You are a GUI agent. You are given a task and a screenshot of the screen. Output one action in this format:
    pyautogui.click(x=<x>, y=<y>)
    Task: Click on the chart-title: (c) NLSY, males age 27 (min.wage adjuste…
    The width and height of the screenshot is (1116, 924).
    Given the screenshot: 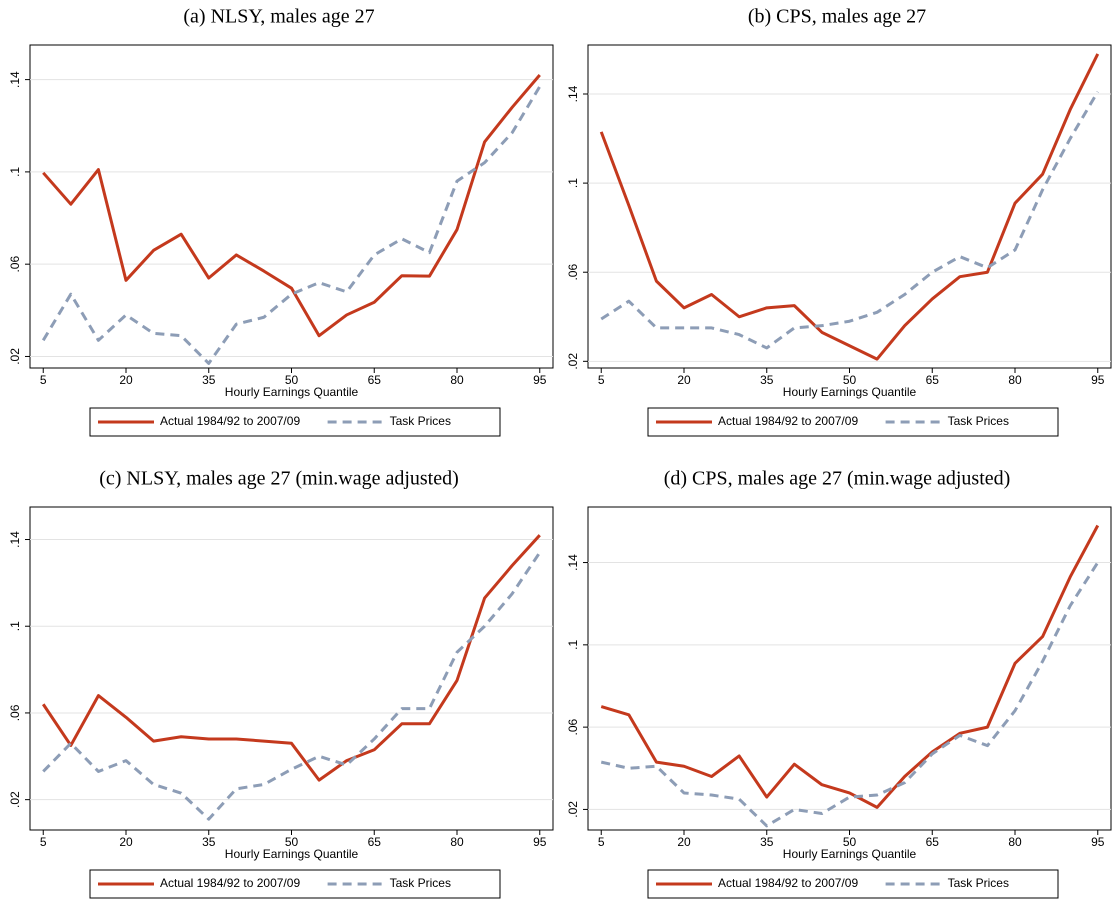 What is the action you would take?
    pyautogui.click(x=279, y=479)
    